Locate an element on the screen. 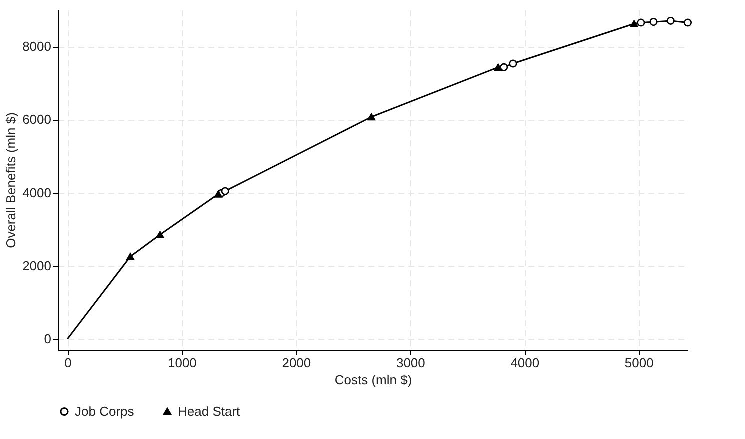 The width and height of the screenshot is (745, 439). x-tick-label: 5000 is located at coordinates (639, 363).